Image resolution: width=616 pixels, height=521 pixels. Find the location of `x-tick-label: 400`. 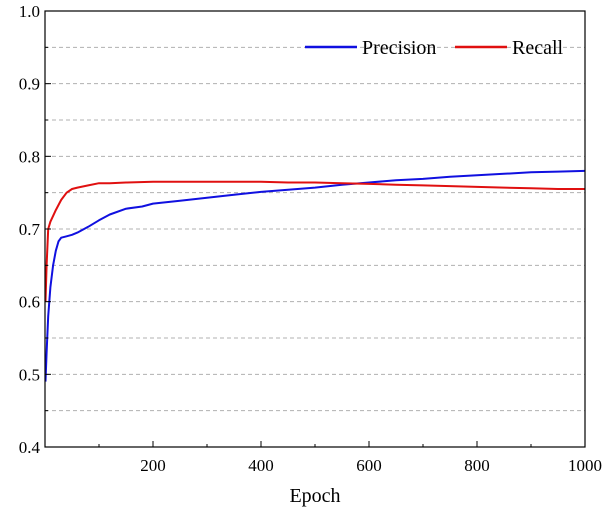

x-tick-label: 400 is located at coordinates (261, 465).